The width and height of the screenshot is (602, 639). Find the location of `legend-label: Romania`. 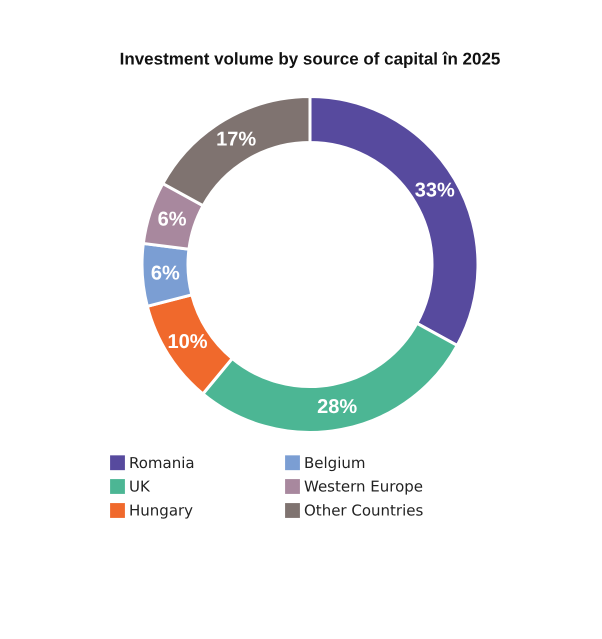

legend-label: Romania is located at coordinates (162, 463).